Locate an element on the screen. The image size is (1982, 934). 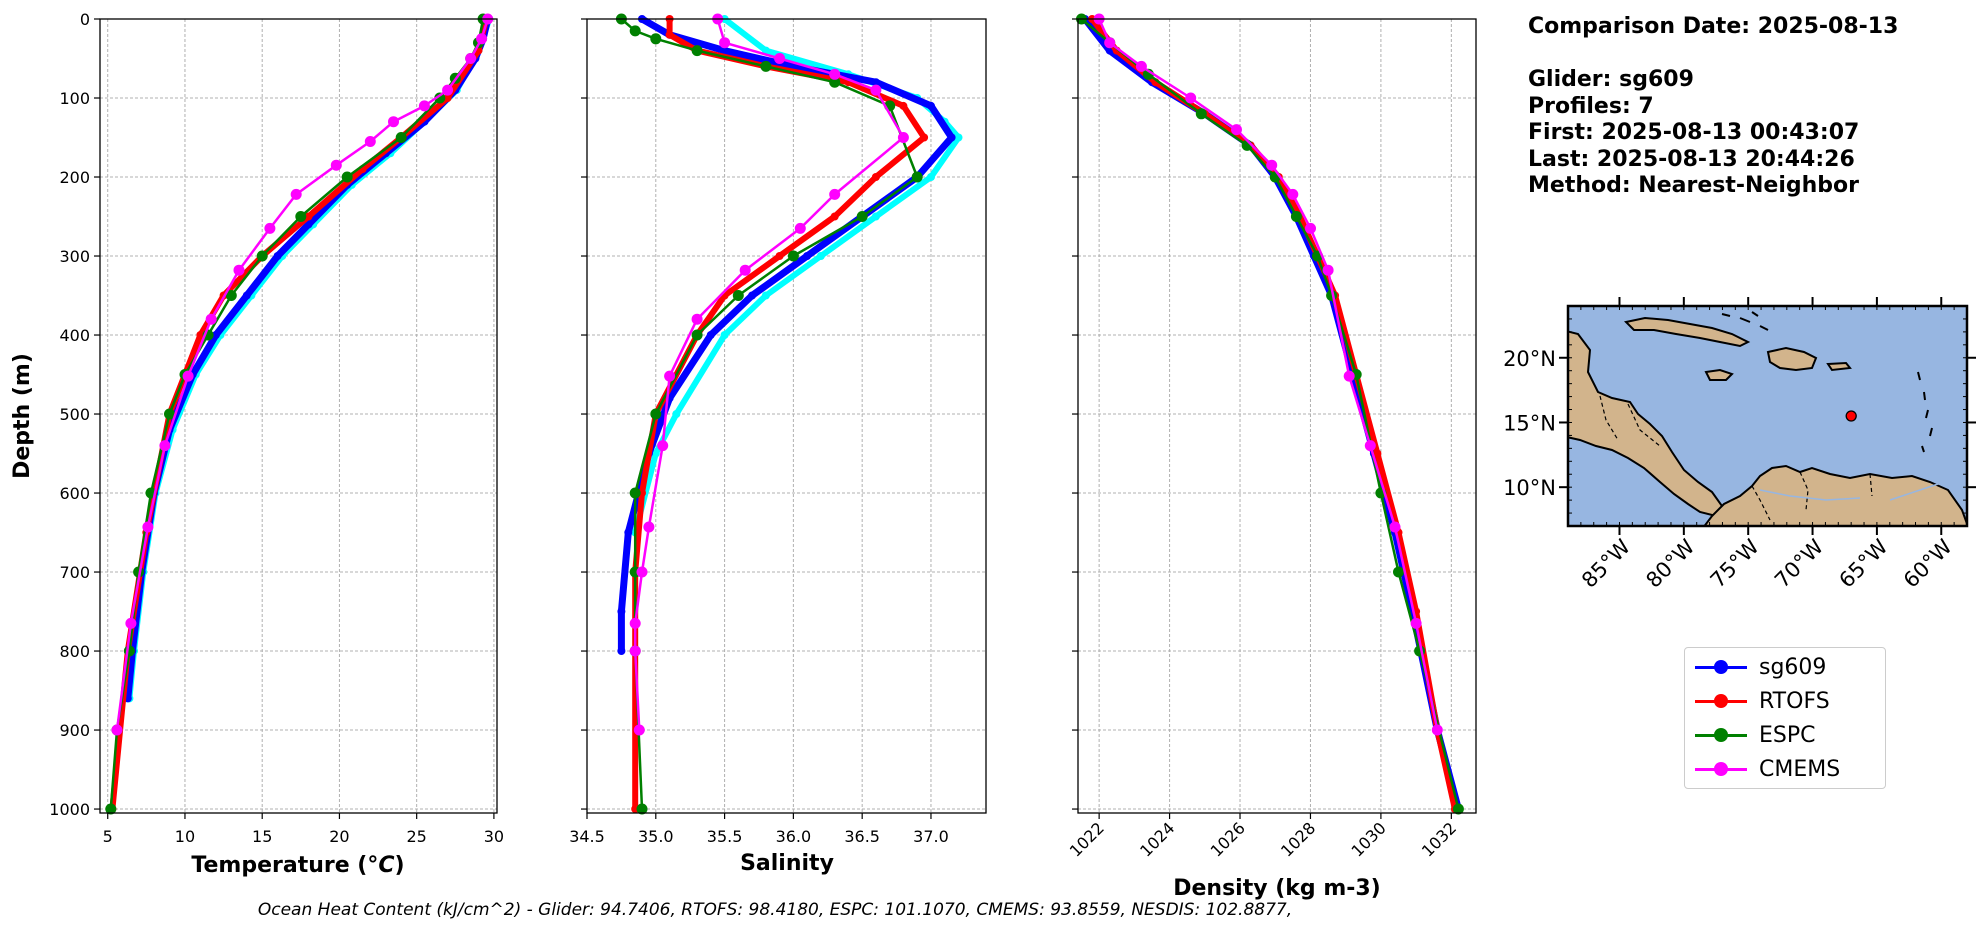
x-tick-label: 15 is located at coordinates (262, 836).